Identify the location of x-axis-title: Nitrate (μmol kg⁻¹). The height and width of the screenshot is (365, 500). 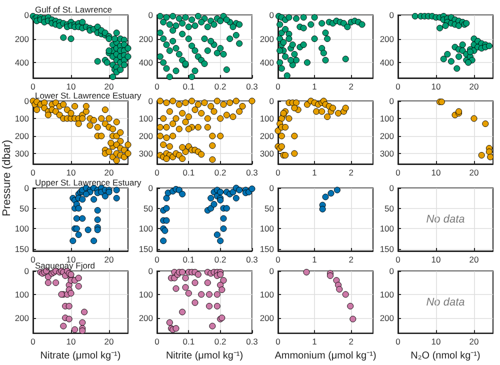
(80, 356).